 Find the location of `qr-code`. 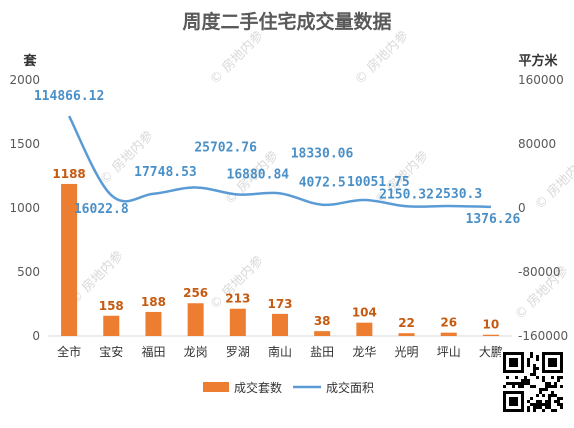

qr-code is located at coordinates (533, 382).